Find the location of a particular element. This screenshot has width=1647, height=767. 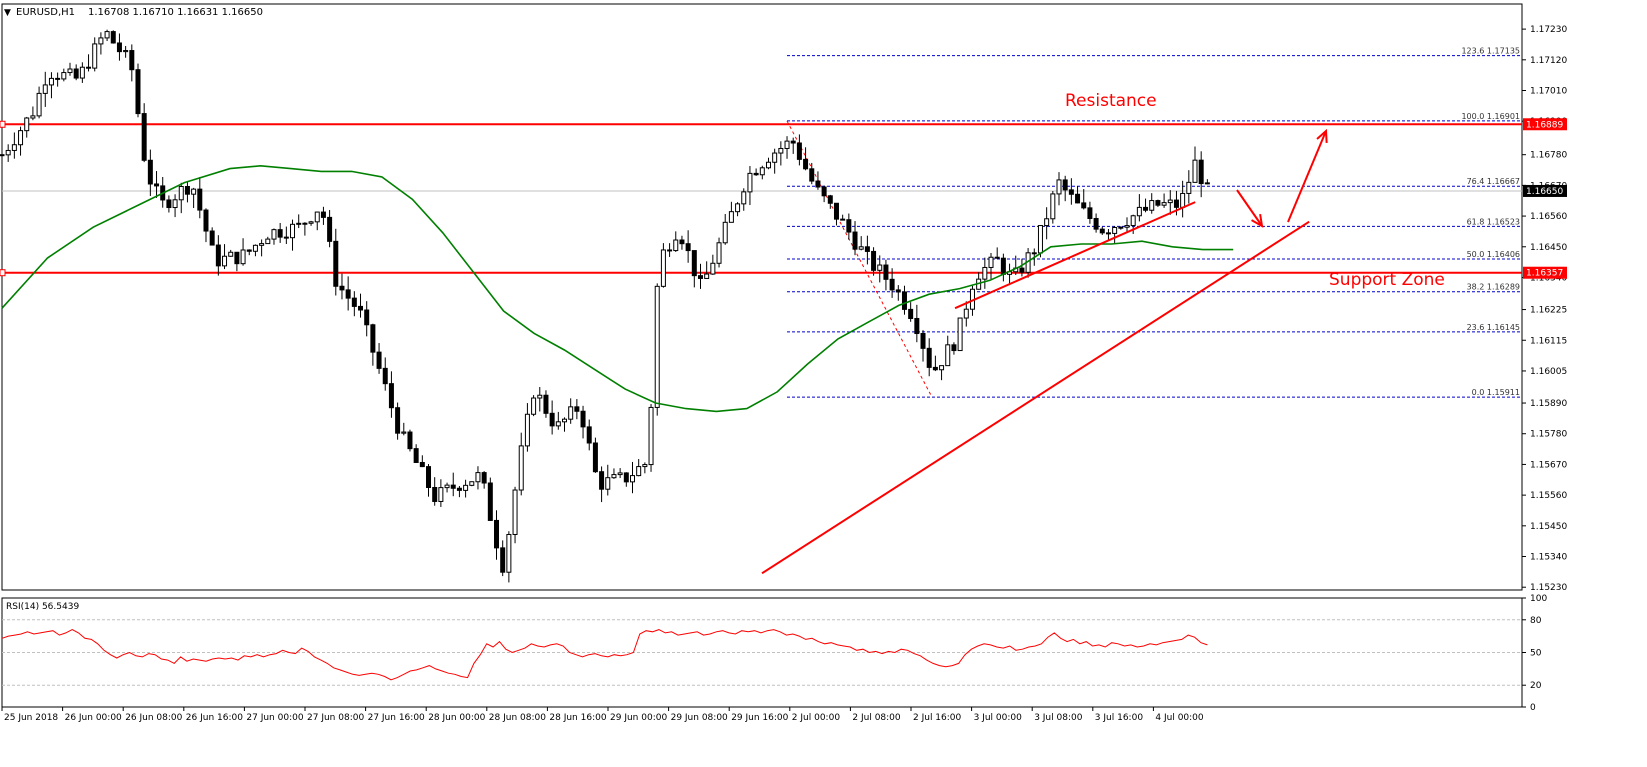

time-tick-label-16: 3 Jul 00:00 is located at coordinates (998, 718).